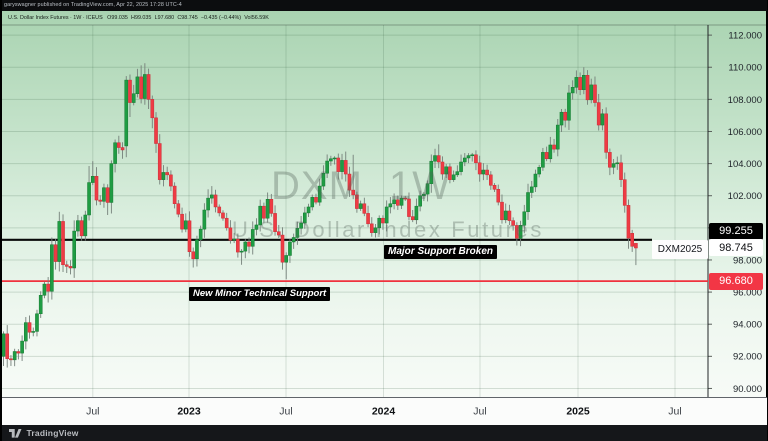 This screenshot has width=768, height=441. What do you see at coordinates (117, 17) in the screenshot?
I see `legend-part: O99.035` at bounding box center [117, 17].